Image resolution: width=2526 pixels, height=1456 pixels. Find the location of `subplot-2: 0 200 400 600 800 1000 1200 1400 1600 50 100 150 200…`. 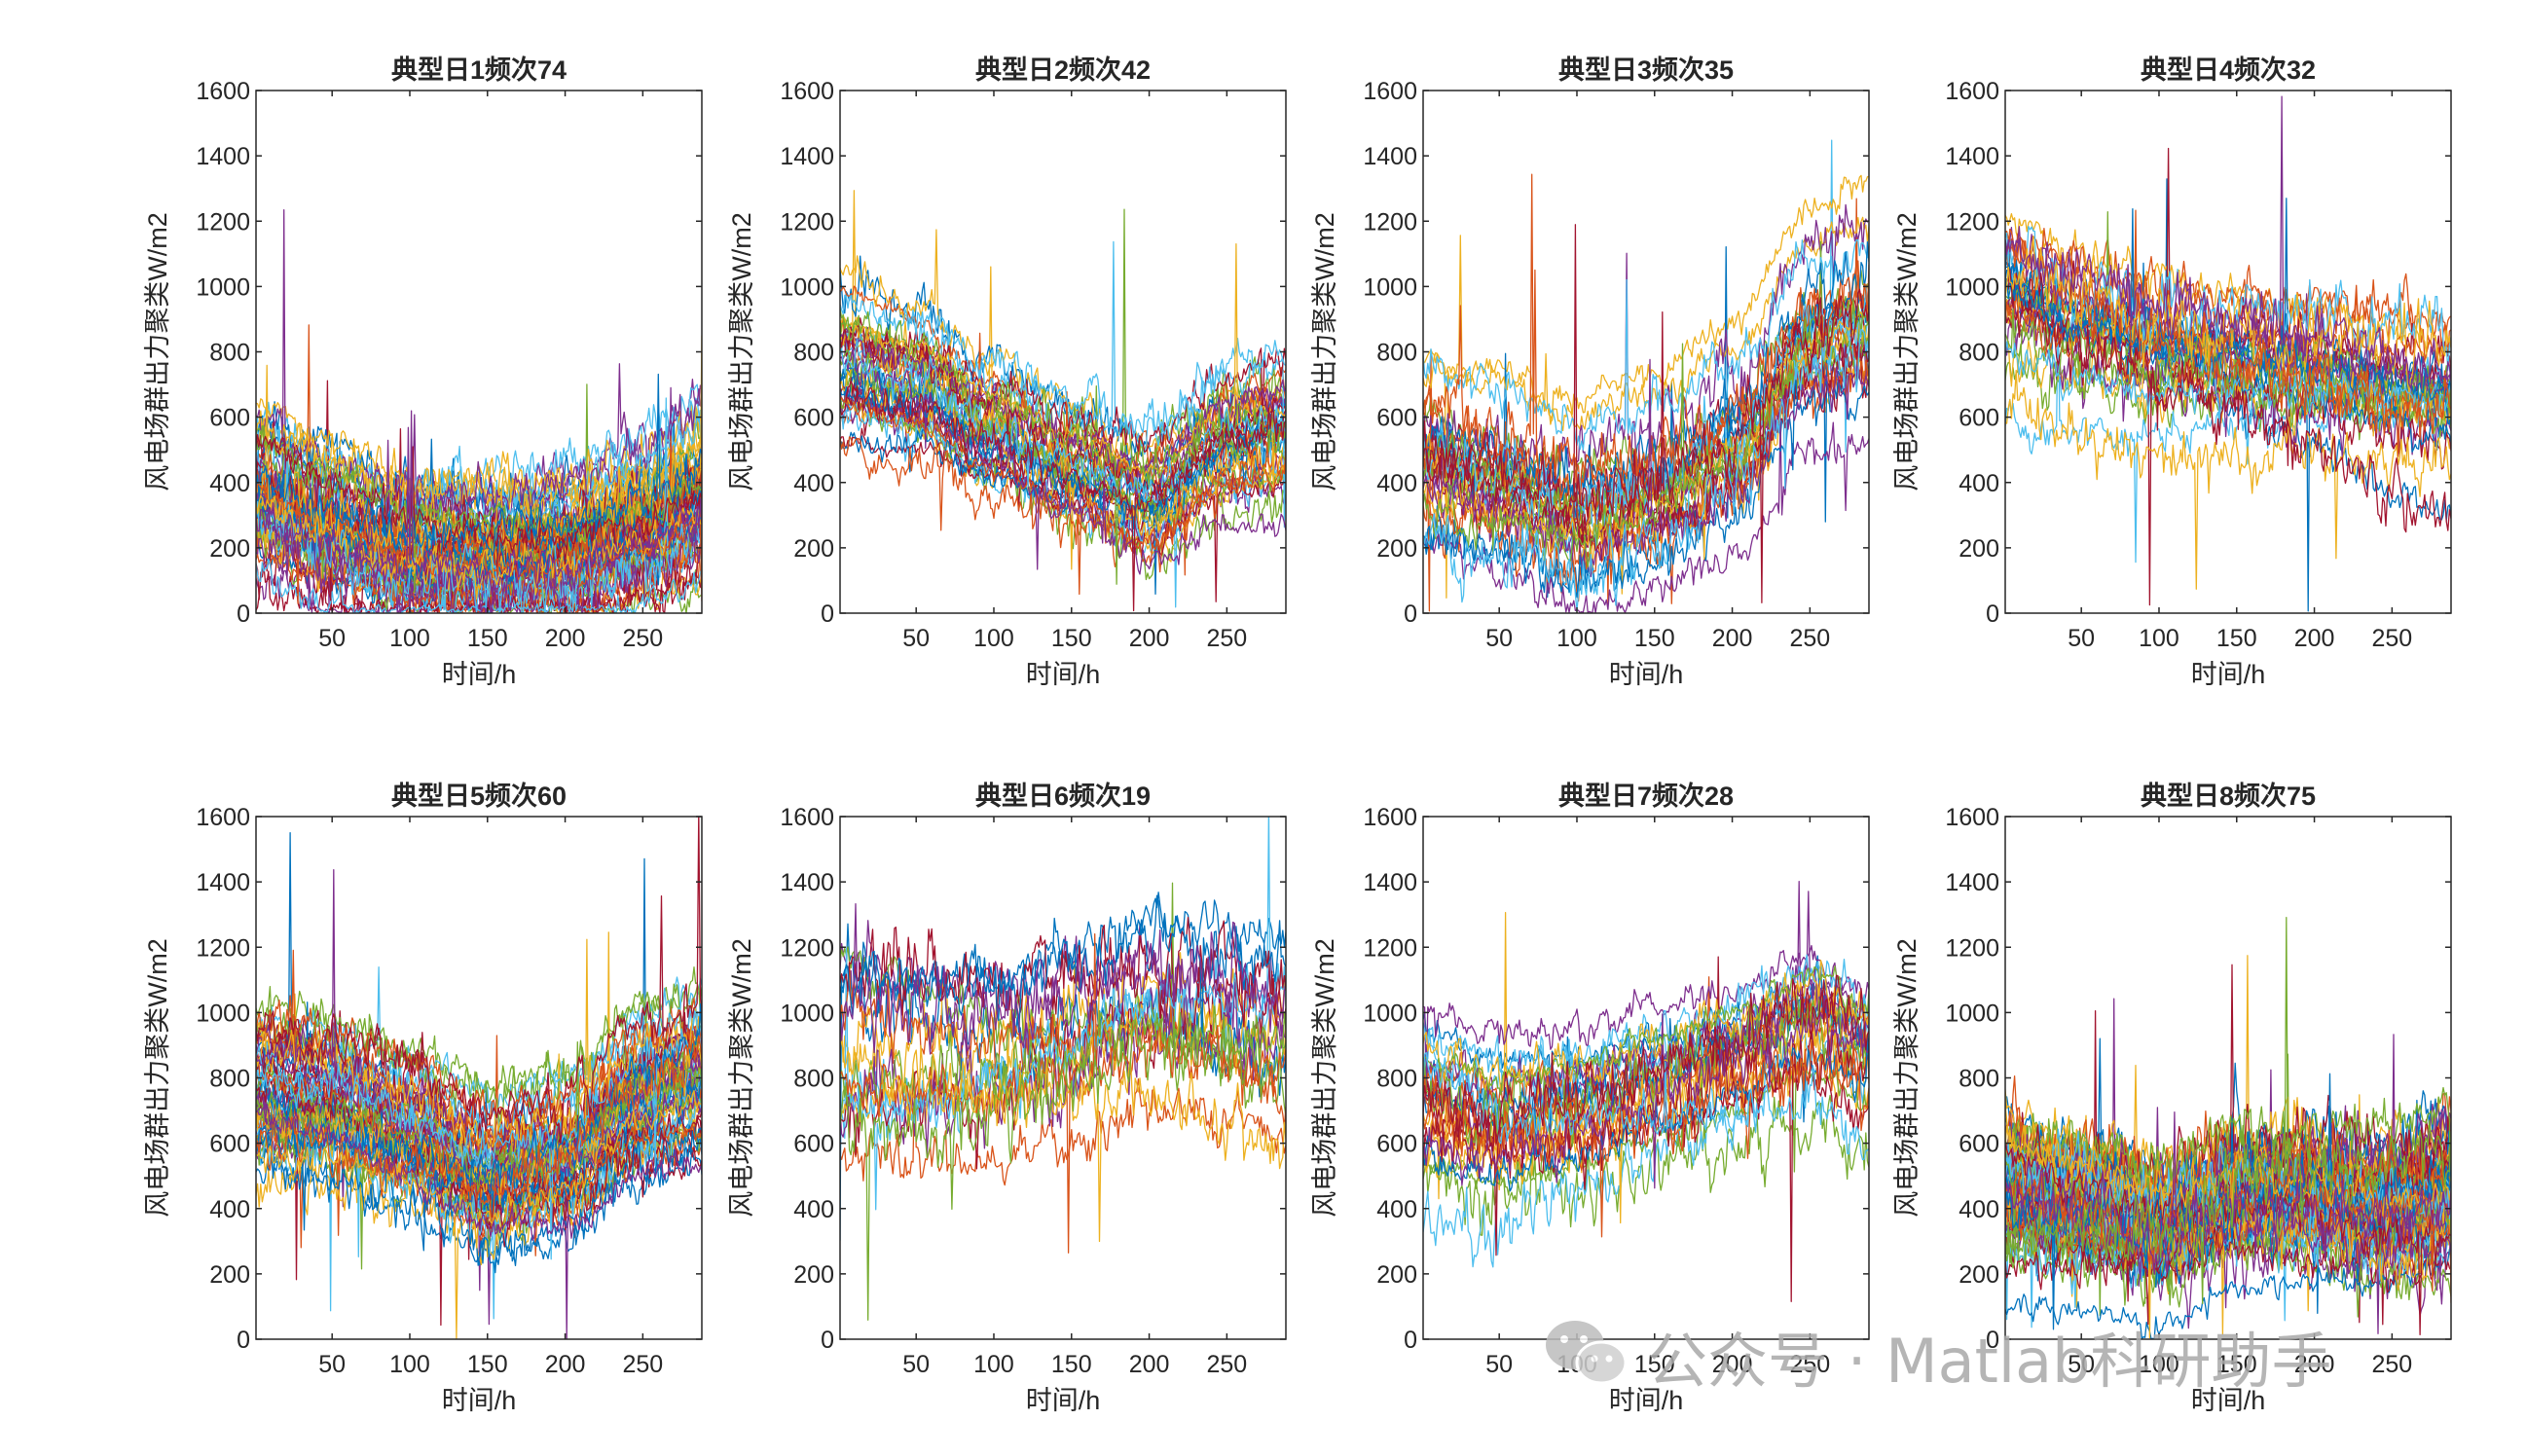

subplot-2: 0 200 400 600 800 1000 1200 1400 1600 50 100 150 200… is located at coordinates (1007, 372).